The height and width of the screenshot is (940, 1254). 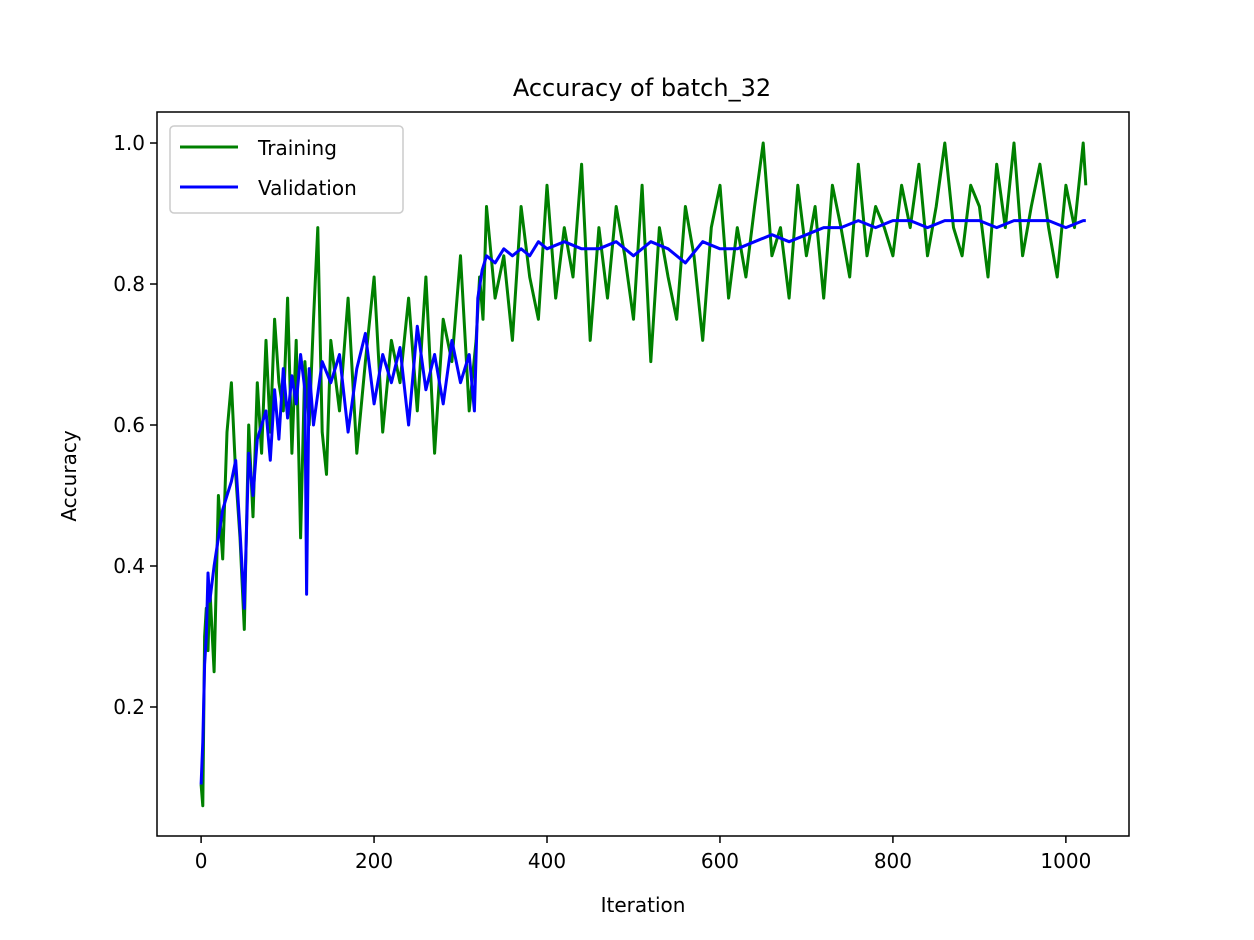 What do you see at coordinates (720, 861) in the screenshot?
I see `x-tick-label: 600` at bounding box center [720, 861].